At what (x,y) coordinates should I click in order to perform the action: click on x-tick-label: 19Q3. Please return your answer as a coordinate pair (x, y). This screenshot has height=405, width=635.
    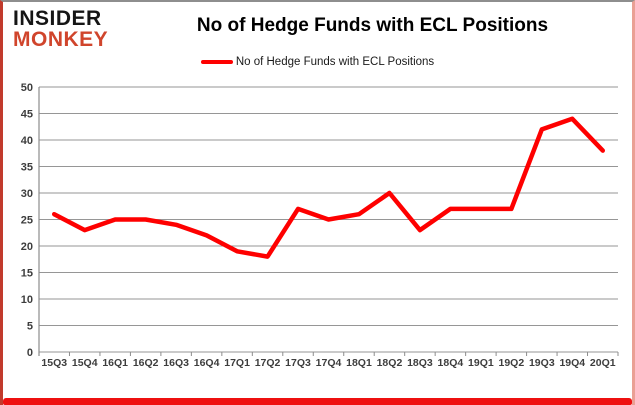
    Looking at the image, I should click on (542, 363).